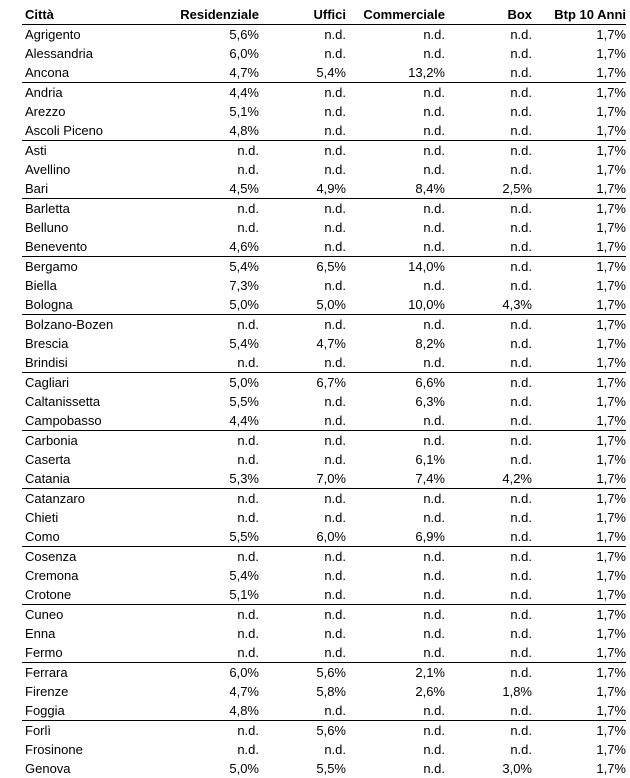 This screenshot has height=778, width=630. Describe the element at coordinates (395, 479) in the screenshot. I see `commercial-cell: 7,4%` at that location.